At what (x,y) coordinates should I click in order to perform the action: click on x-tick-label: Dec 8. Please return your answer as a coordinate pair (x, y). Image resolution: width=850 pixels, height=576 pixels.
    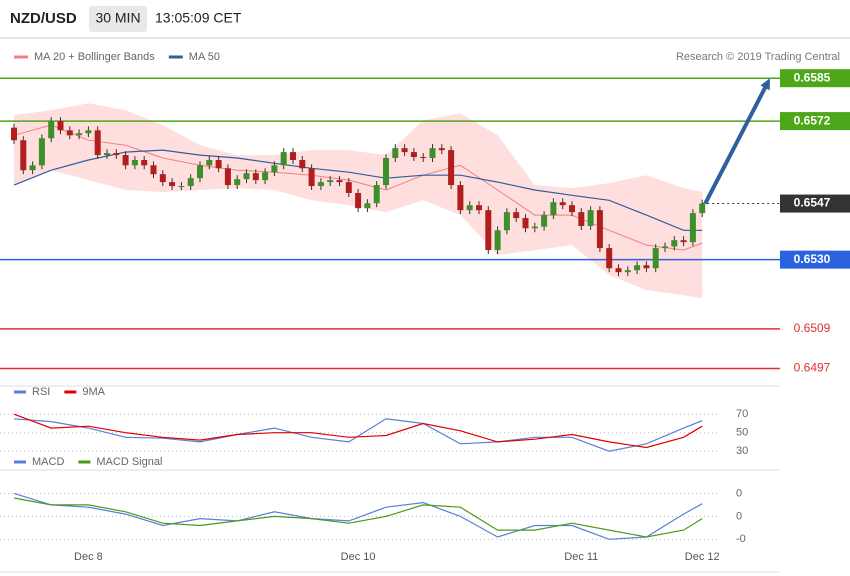
    Looking at the image, I should click on (88, 557).